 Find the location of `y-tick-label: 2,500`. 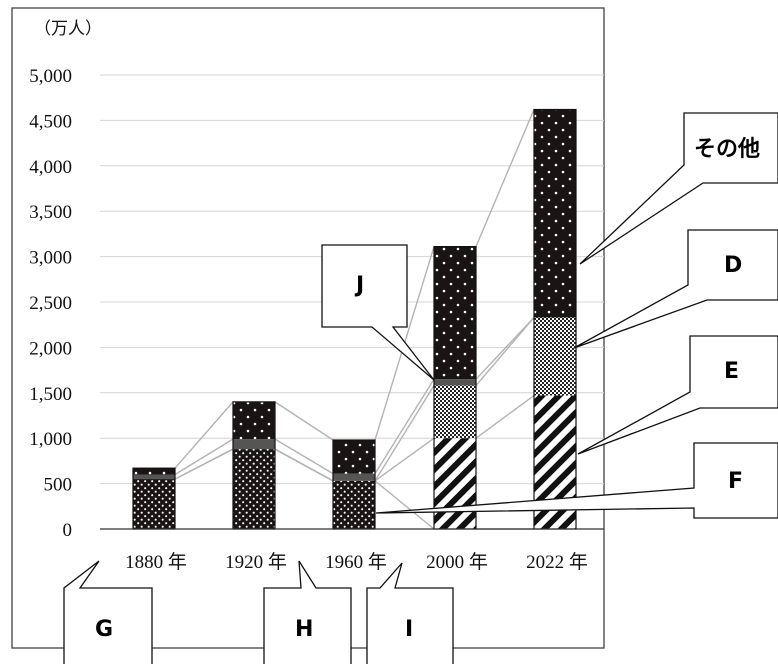

y-tick-label: 2,500 is located at coordinates (50, 303).